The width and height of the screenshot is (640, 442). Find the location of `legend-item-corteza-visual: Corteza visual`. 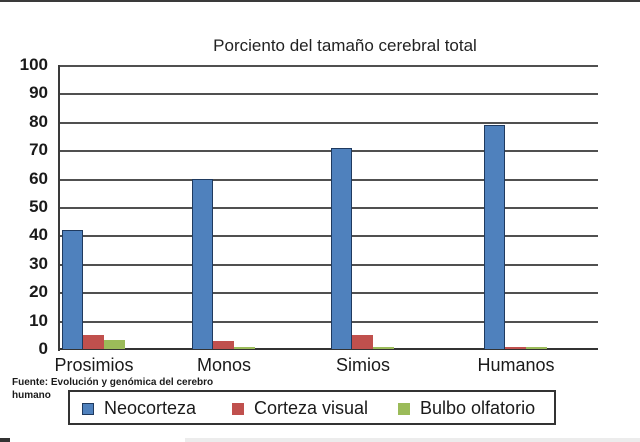

legend-item-corteza-visual: Corteza visual is located at coordinates (300, 408).